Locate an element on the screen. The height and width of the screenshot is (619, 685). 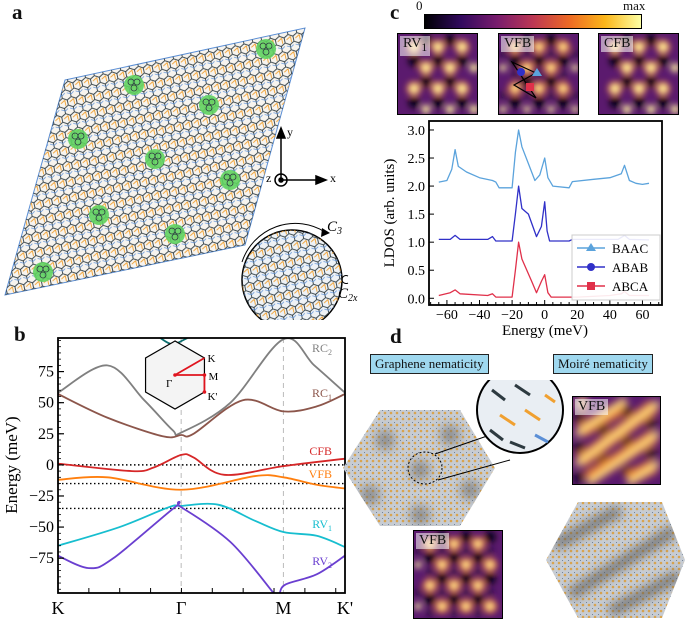
vfb-map-moire-nematic: VFB is located at coordinates (616, 440).